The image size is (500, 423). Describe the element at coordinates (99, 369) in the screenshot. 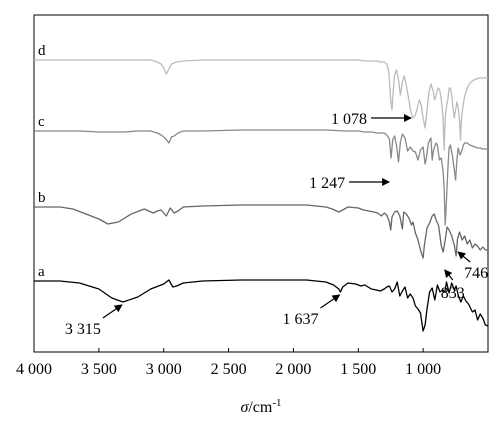

I see `x-tick-label: 3 500` at that location.